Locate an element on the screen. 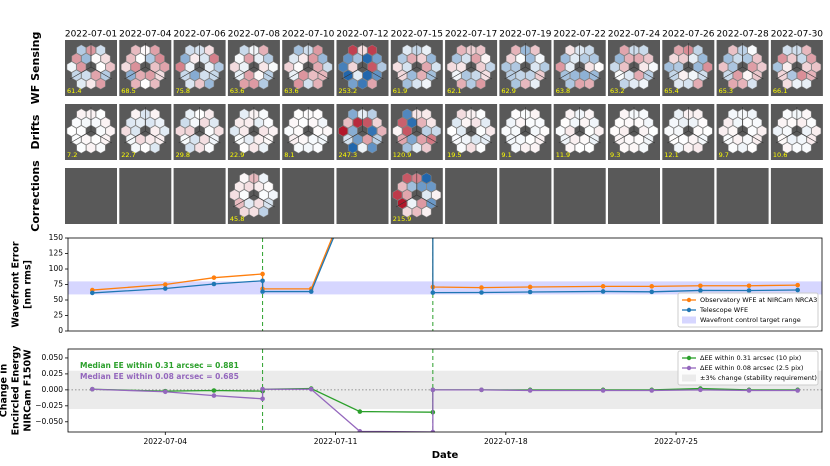 The width and height of the screenshot is (830, 466). map-value: 7.2 is located at coordinates (72, 155).